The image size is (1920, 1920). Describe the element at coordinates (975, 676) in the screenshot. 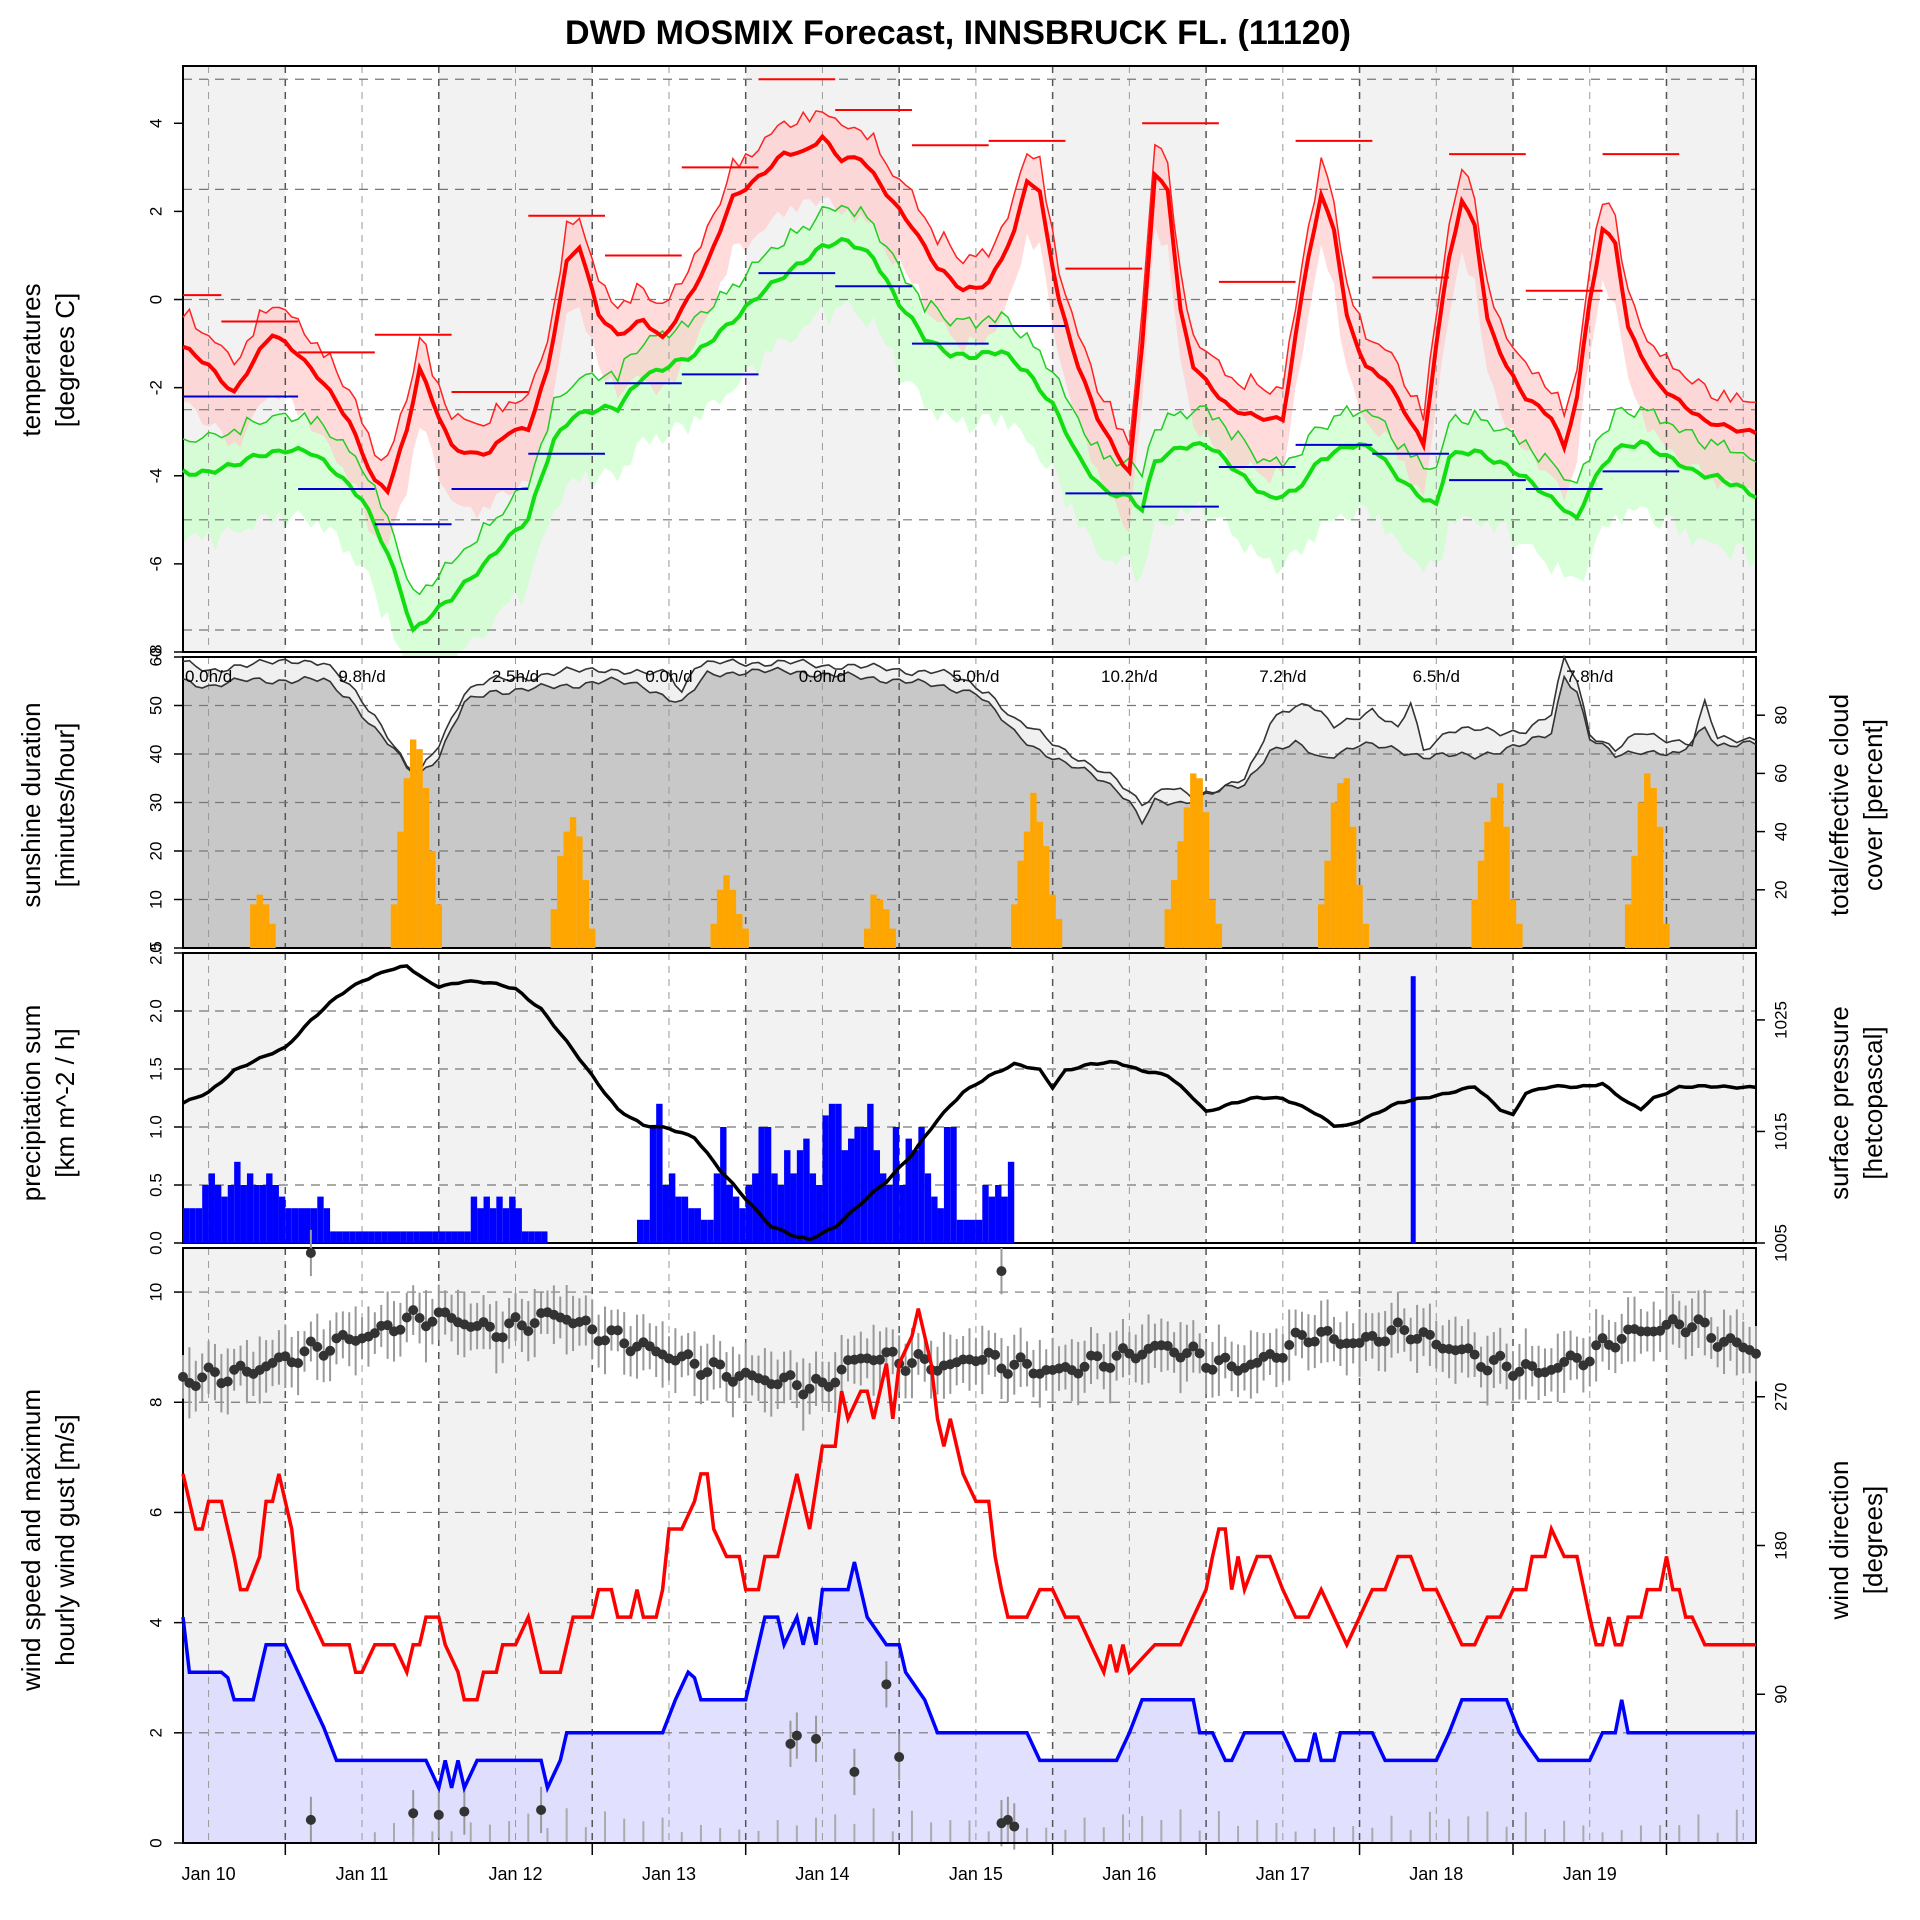

I see `daily-sunshine-label: 5.0h/d` at that location.